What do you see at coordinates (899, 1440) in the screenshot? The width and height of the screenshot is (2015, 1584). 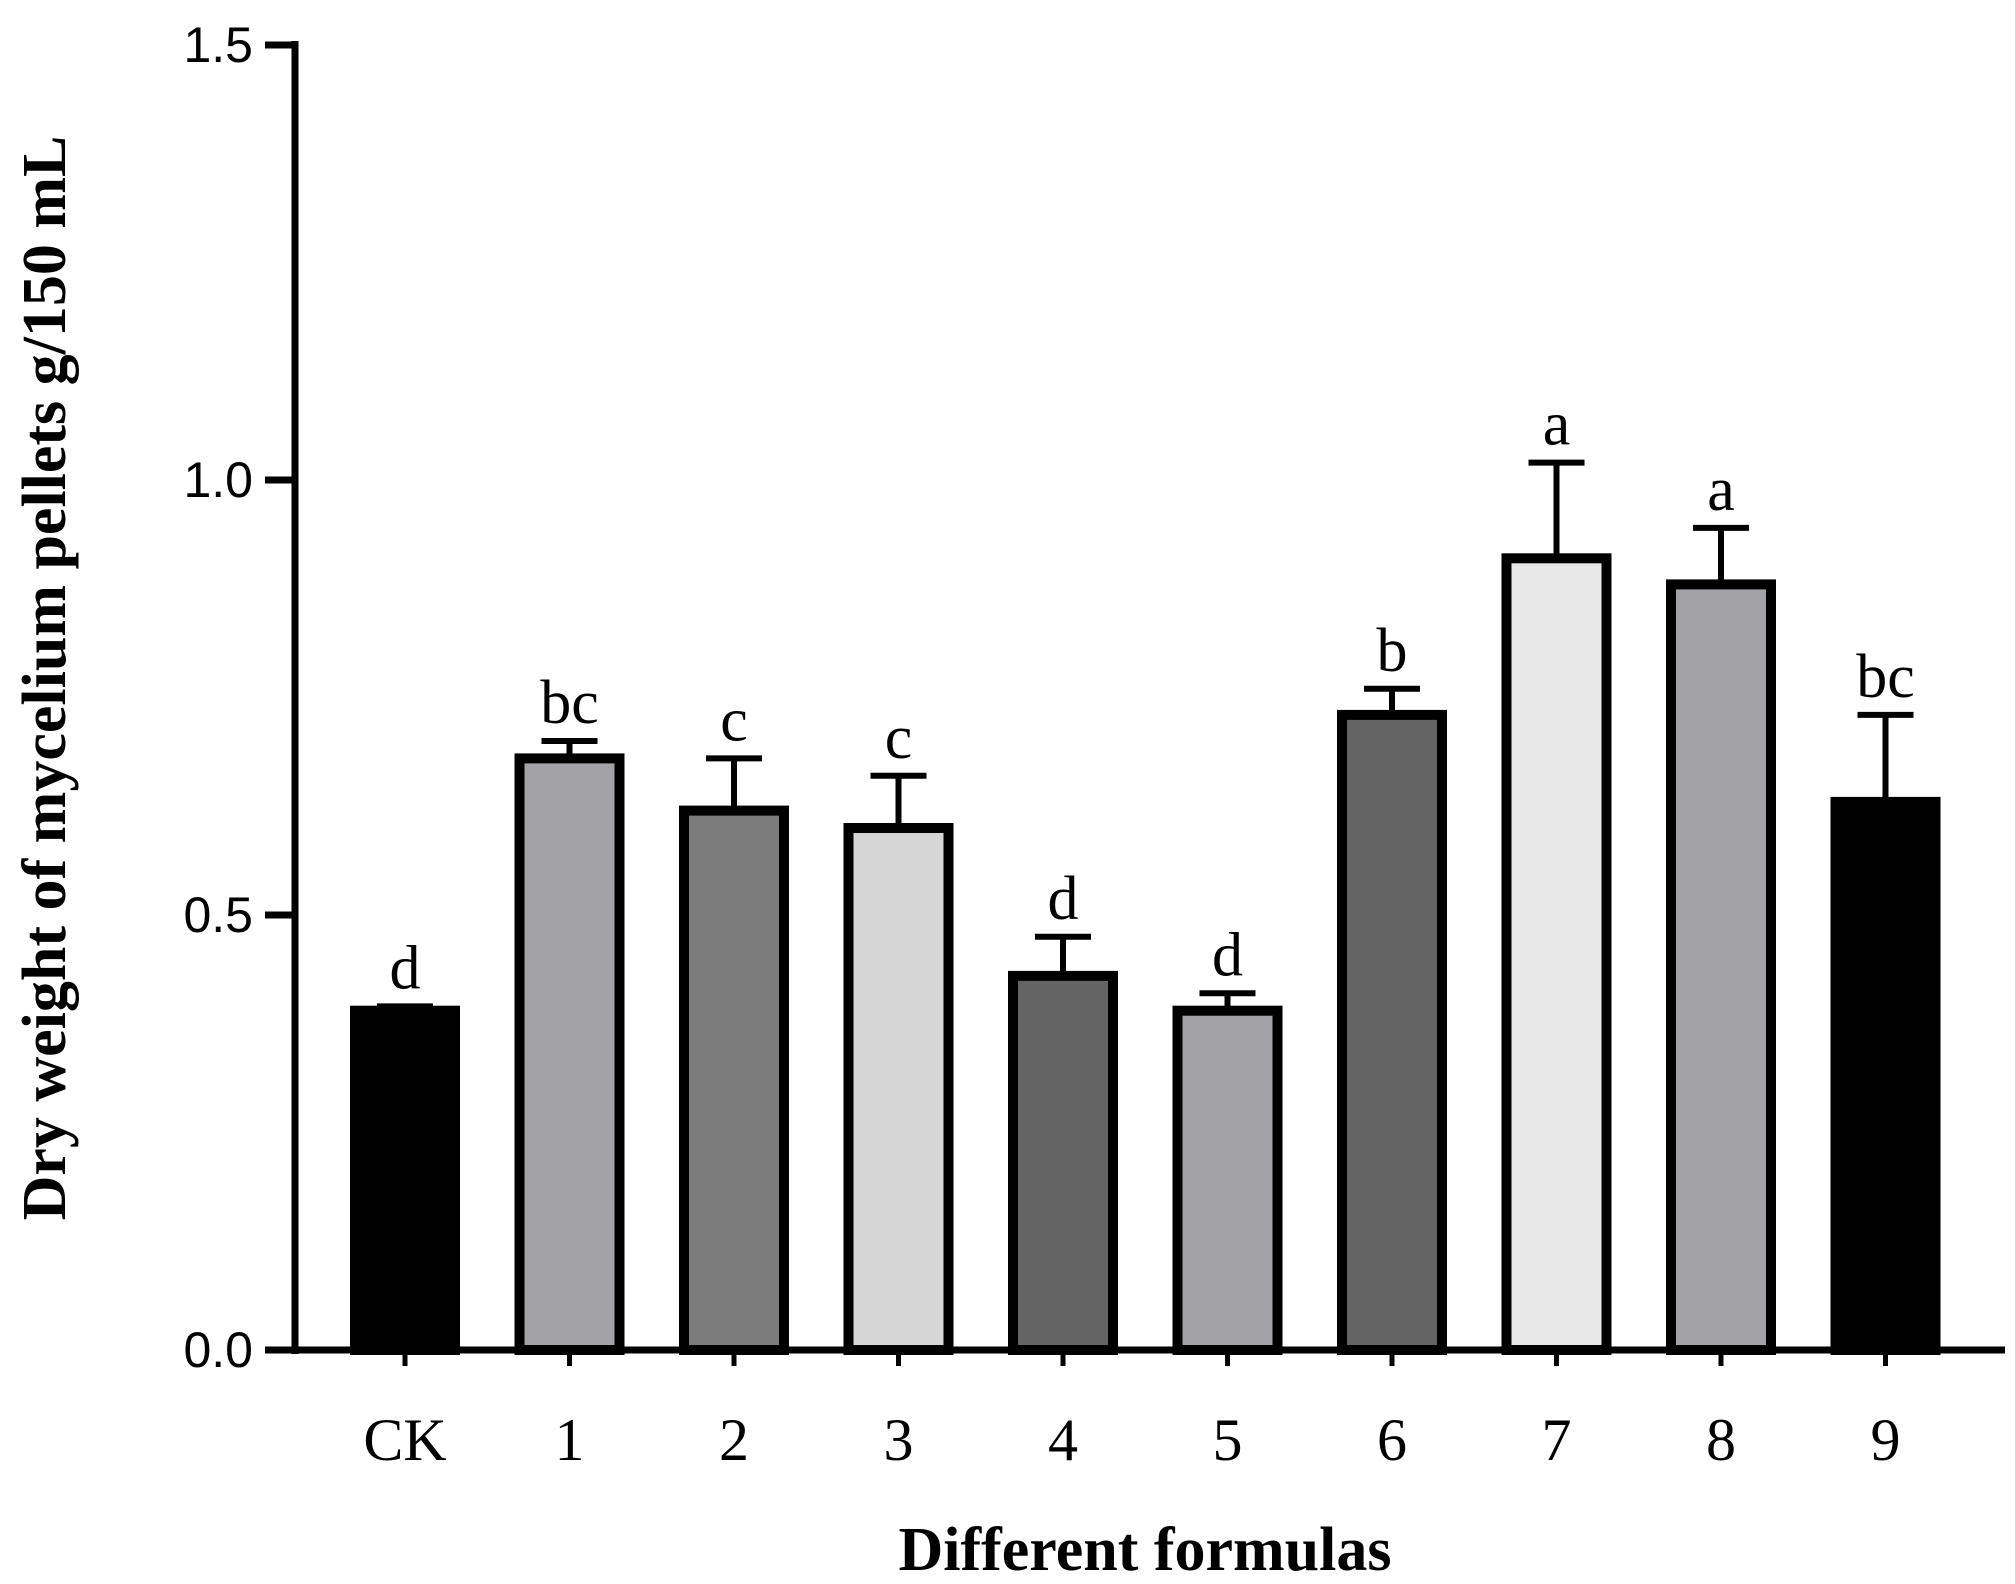 I see `x-tick-label: 3` at bounding box center [899, 1440].